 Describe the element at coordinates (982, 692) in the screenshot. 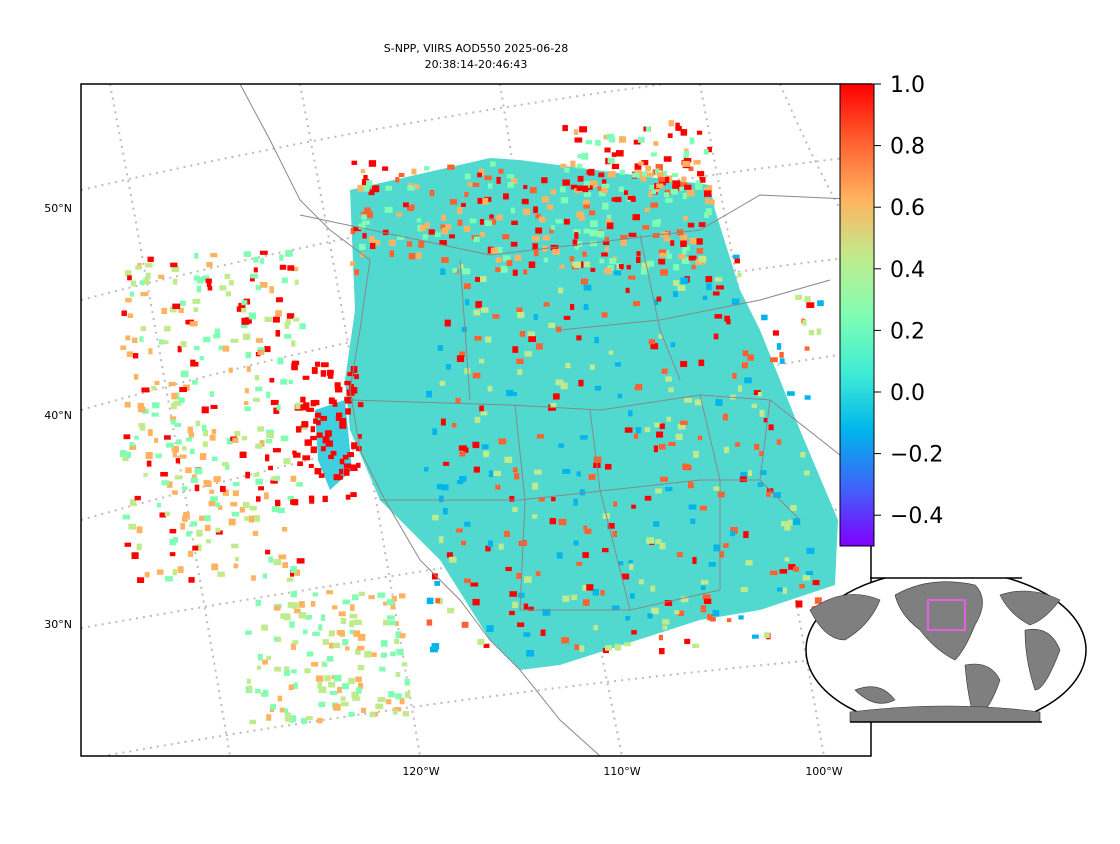

I see `south-america` at that location.